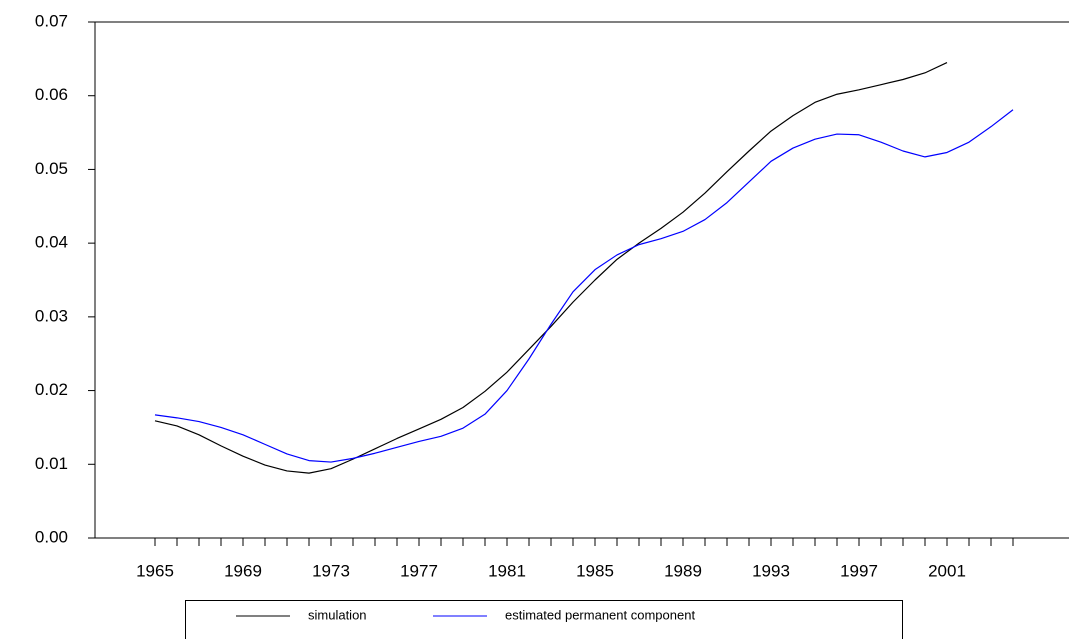 This screenshot has height=639, width=1069. What do you see at coordinates (51, 463) in the screenshot?
I see `y-tick-label: 0.01` at bounding box center [51, 463].